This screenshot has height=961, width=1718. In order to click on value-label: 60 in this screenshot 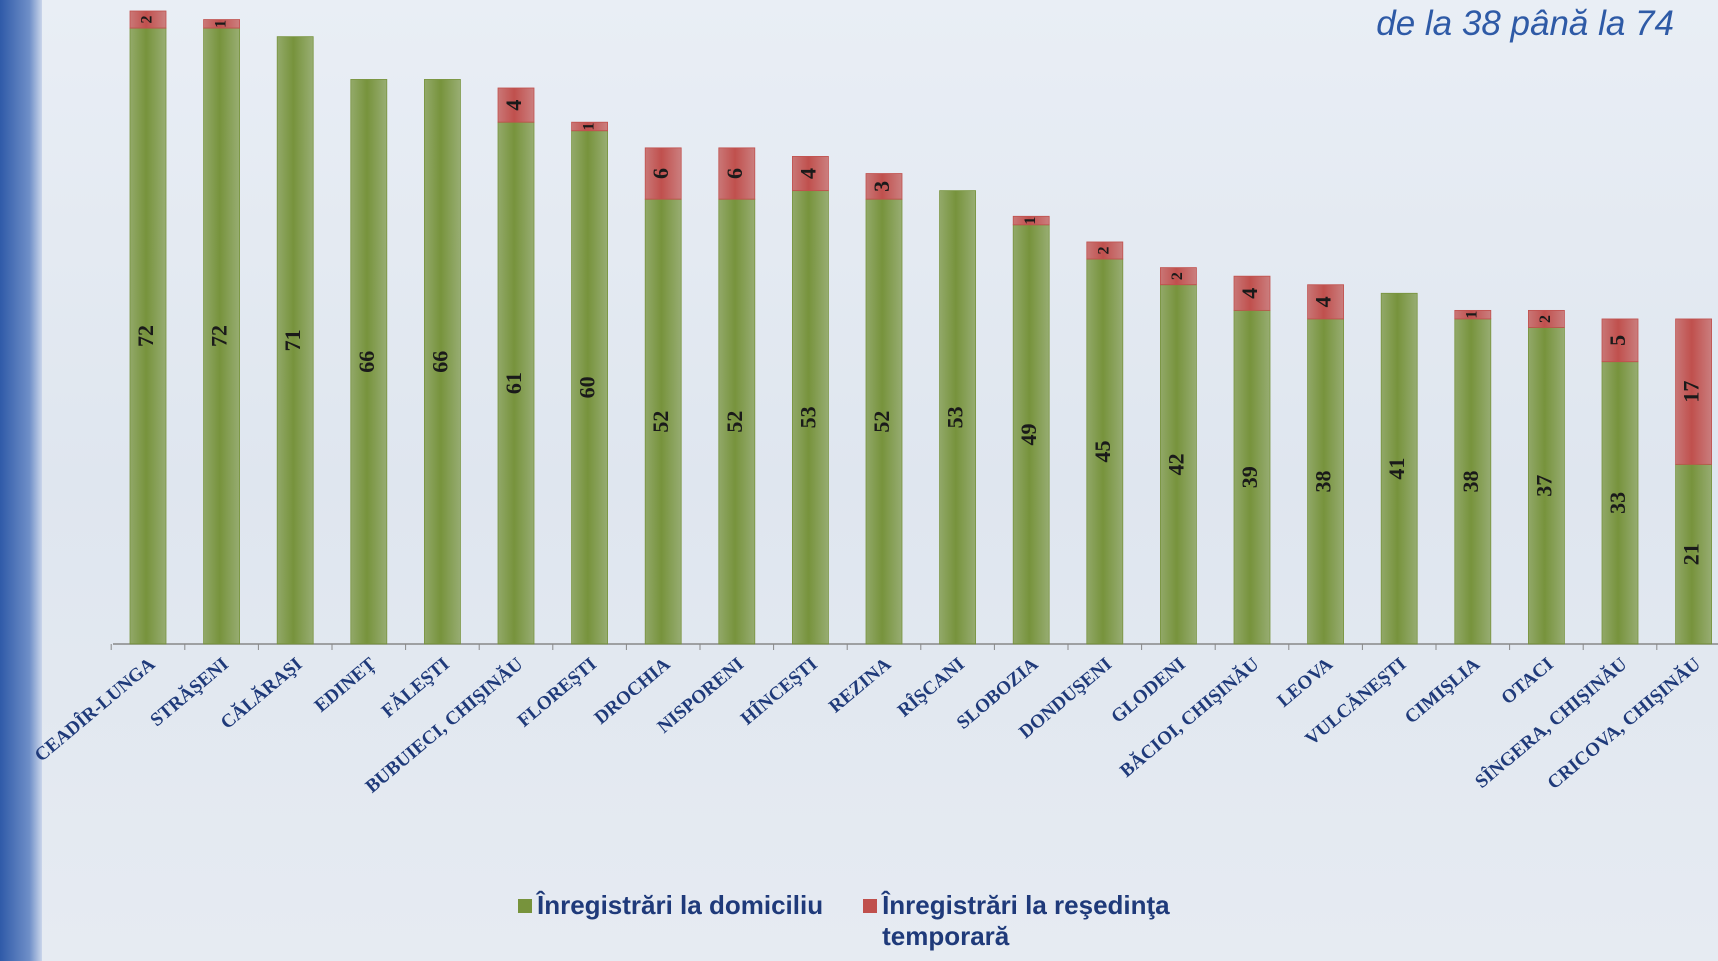, I will do `click(587, 387)`.